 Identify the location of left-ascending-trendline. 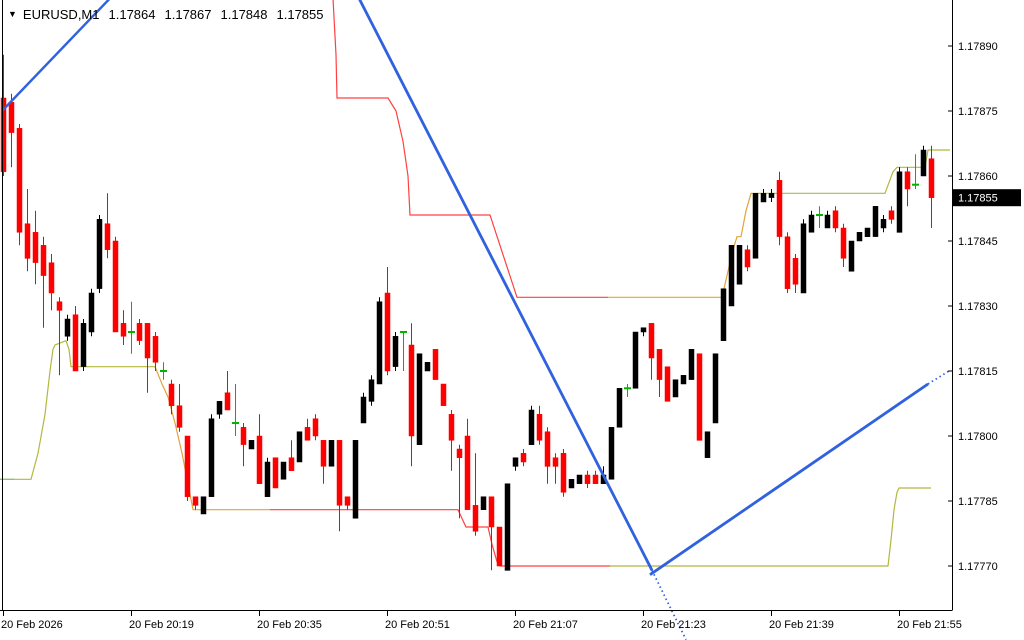
(56, 56).